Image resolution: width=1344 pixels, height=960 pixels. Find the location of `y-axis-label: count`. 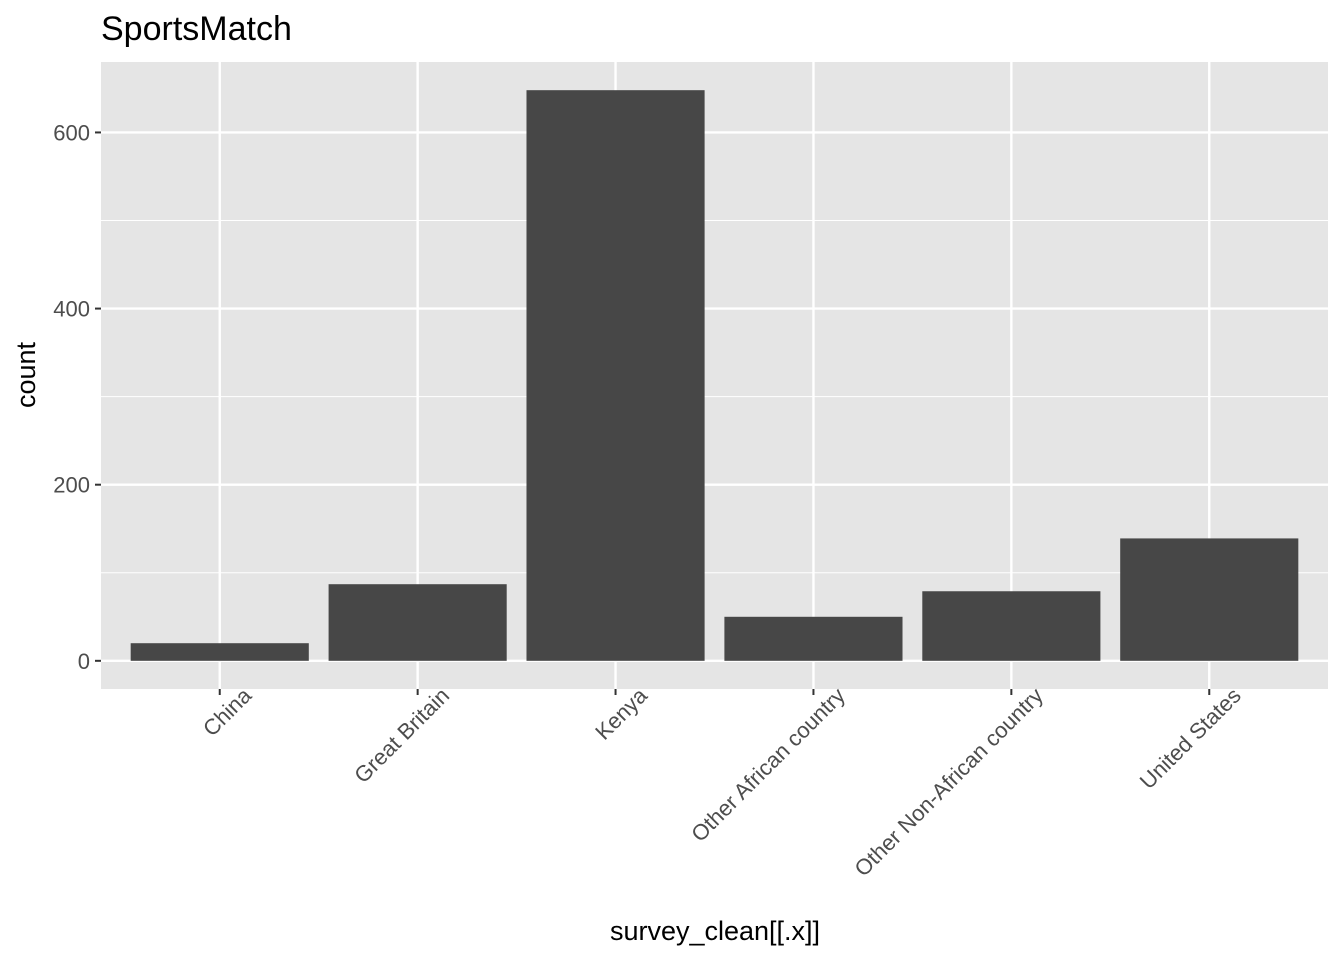

y-axis-label: count is located at coordinates (26, 374).